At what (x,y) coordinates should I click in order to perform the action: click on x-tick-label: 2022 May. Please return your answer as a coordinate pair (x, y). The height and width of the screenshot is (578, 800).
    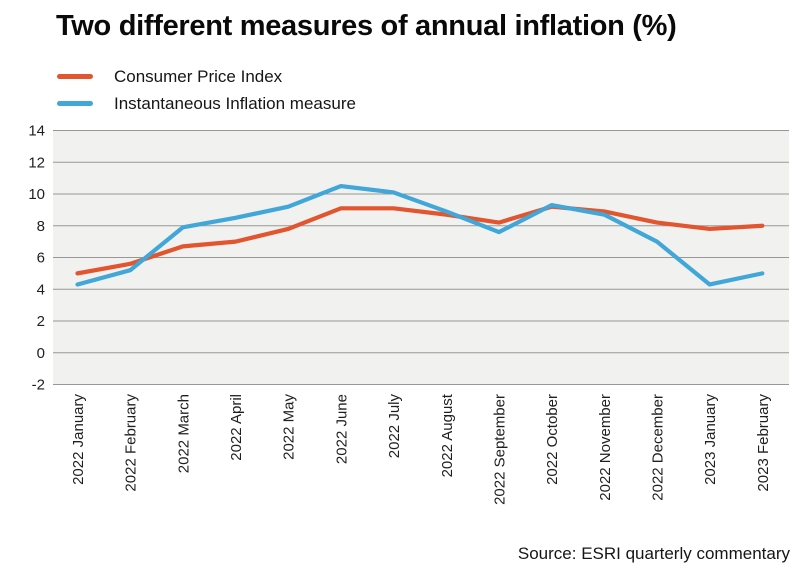
    Looking at the image, I should click on (289, 427).